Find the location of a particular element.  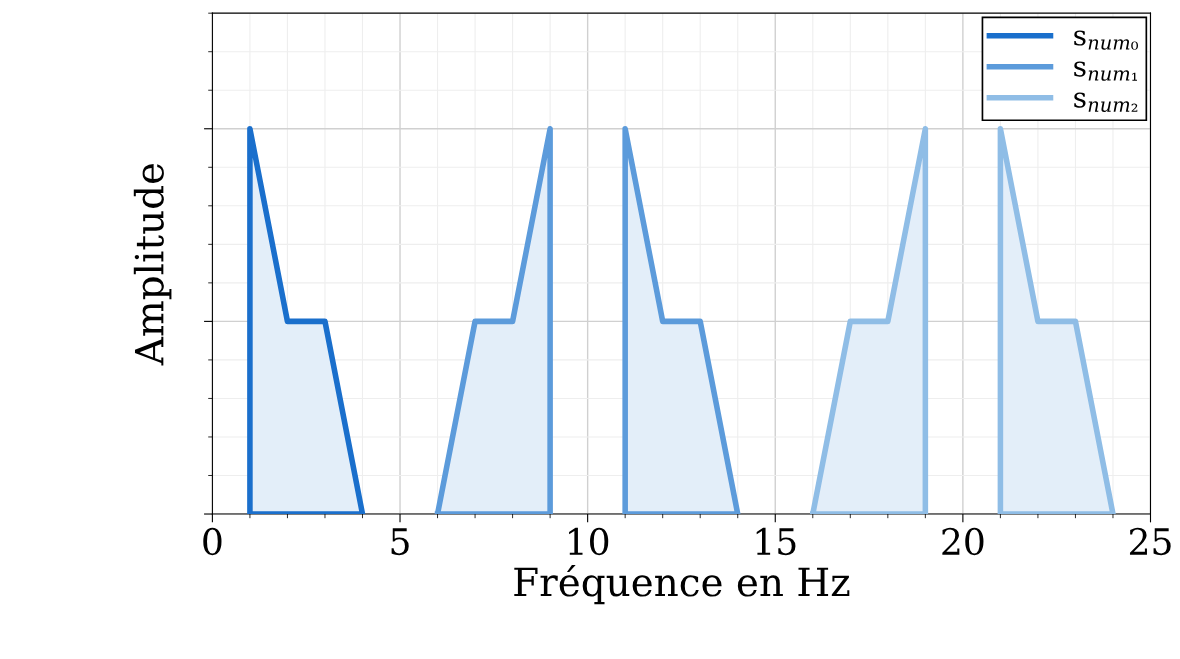

x-axis-title: Fréquence en Hz is located at coordinates (682, 584).